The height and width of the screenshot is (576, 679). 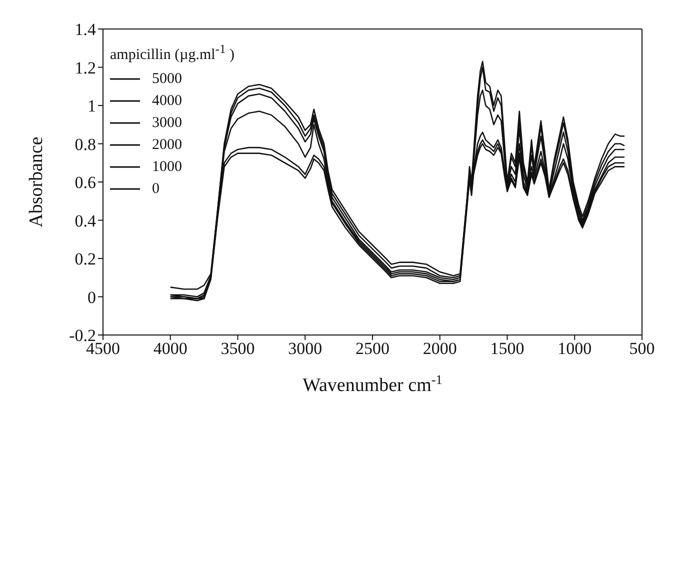 What do you see at coordinates (85, 68) in the screenshot?
I see `y-tick-label: 1.2` at bounding box center [85, 68].